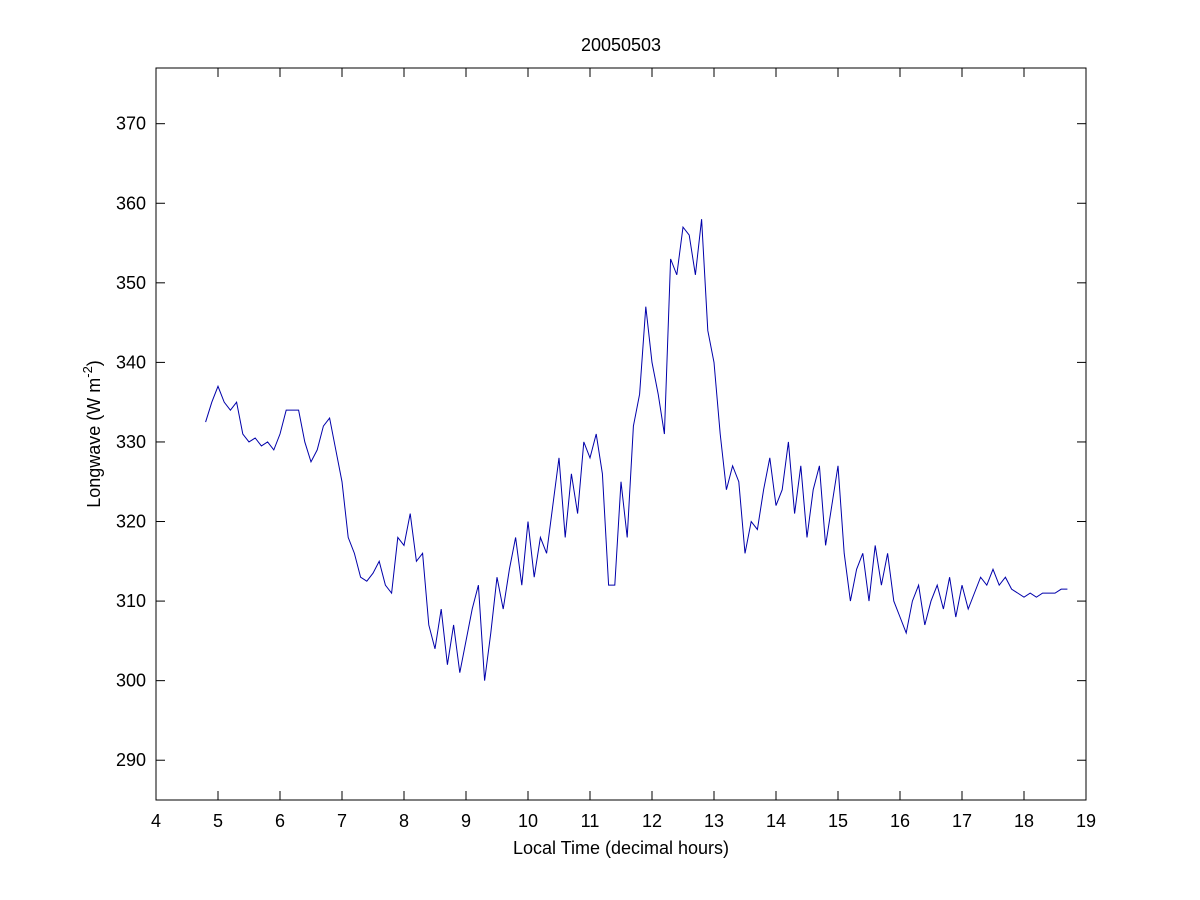  I want to click on y-label-text-end: ), so click(94, 363).